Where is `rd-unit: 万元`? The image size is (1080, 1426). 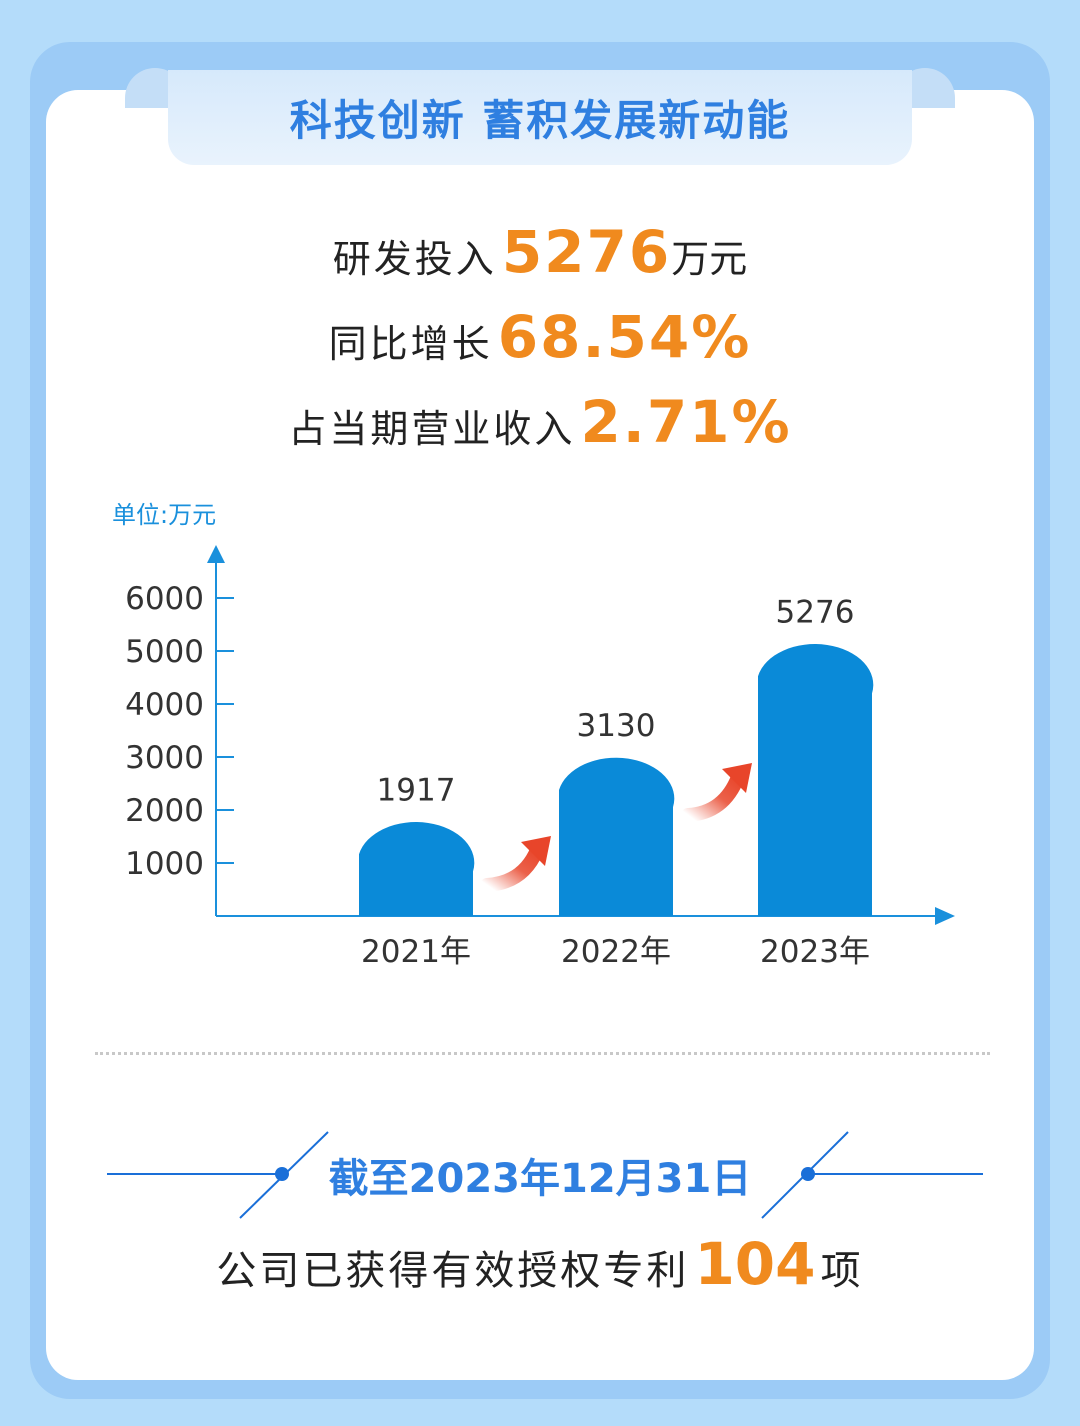
rd-unit: 万元 is located at coordinates (709, 259).